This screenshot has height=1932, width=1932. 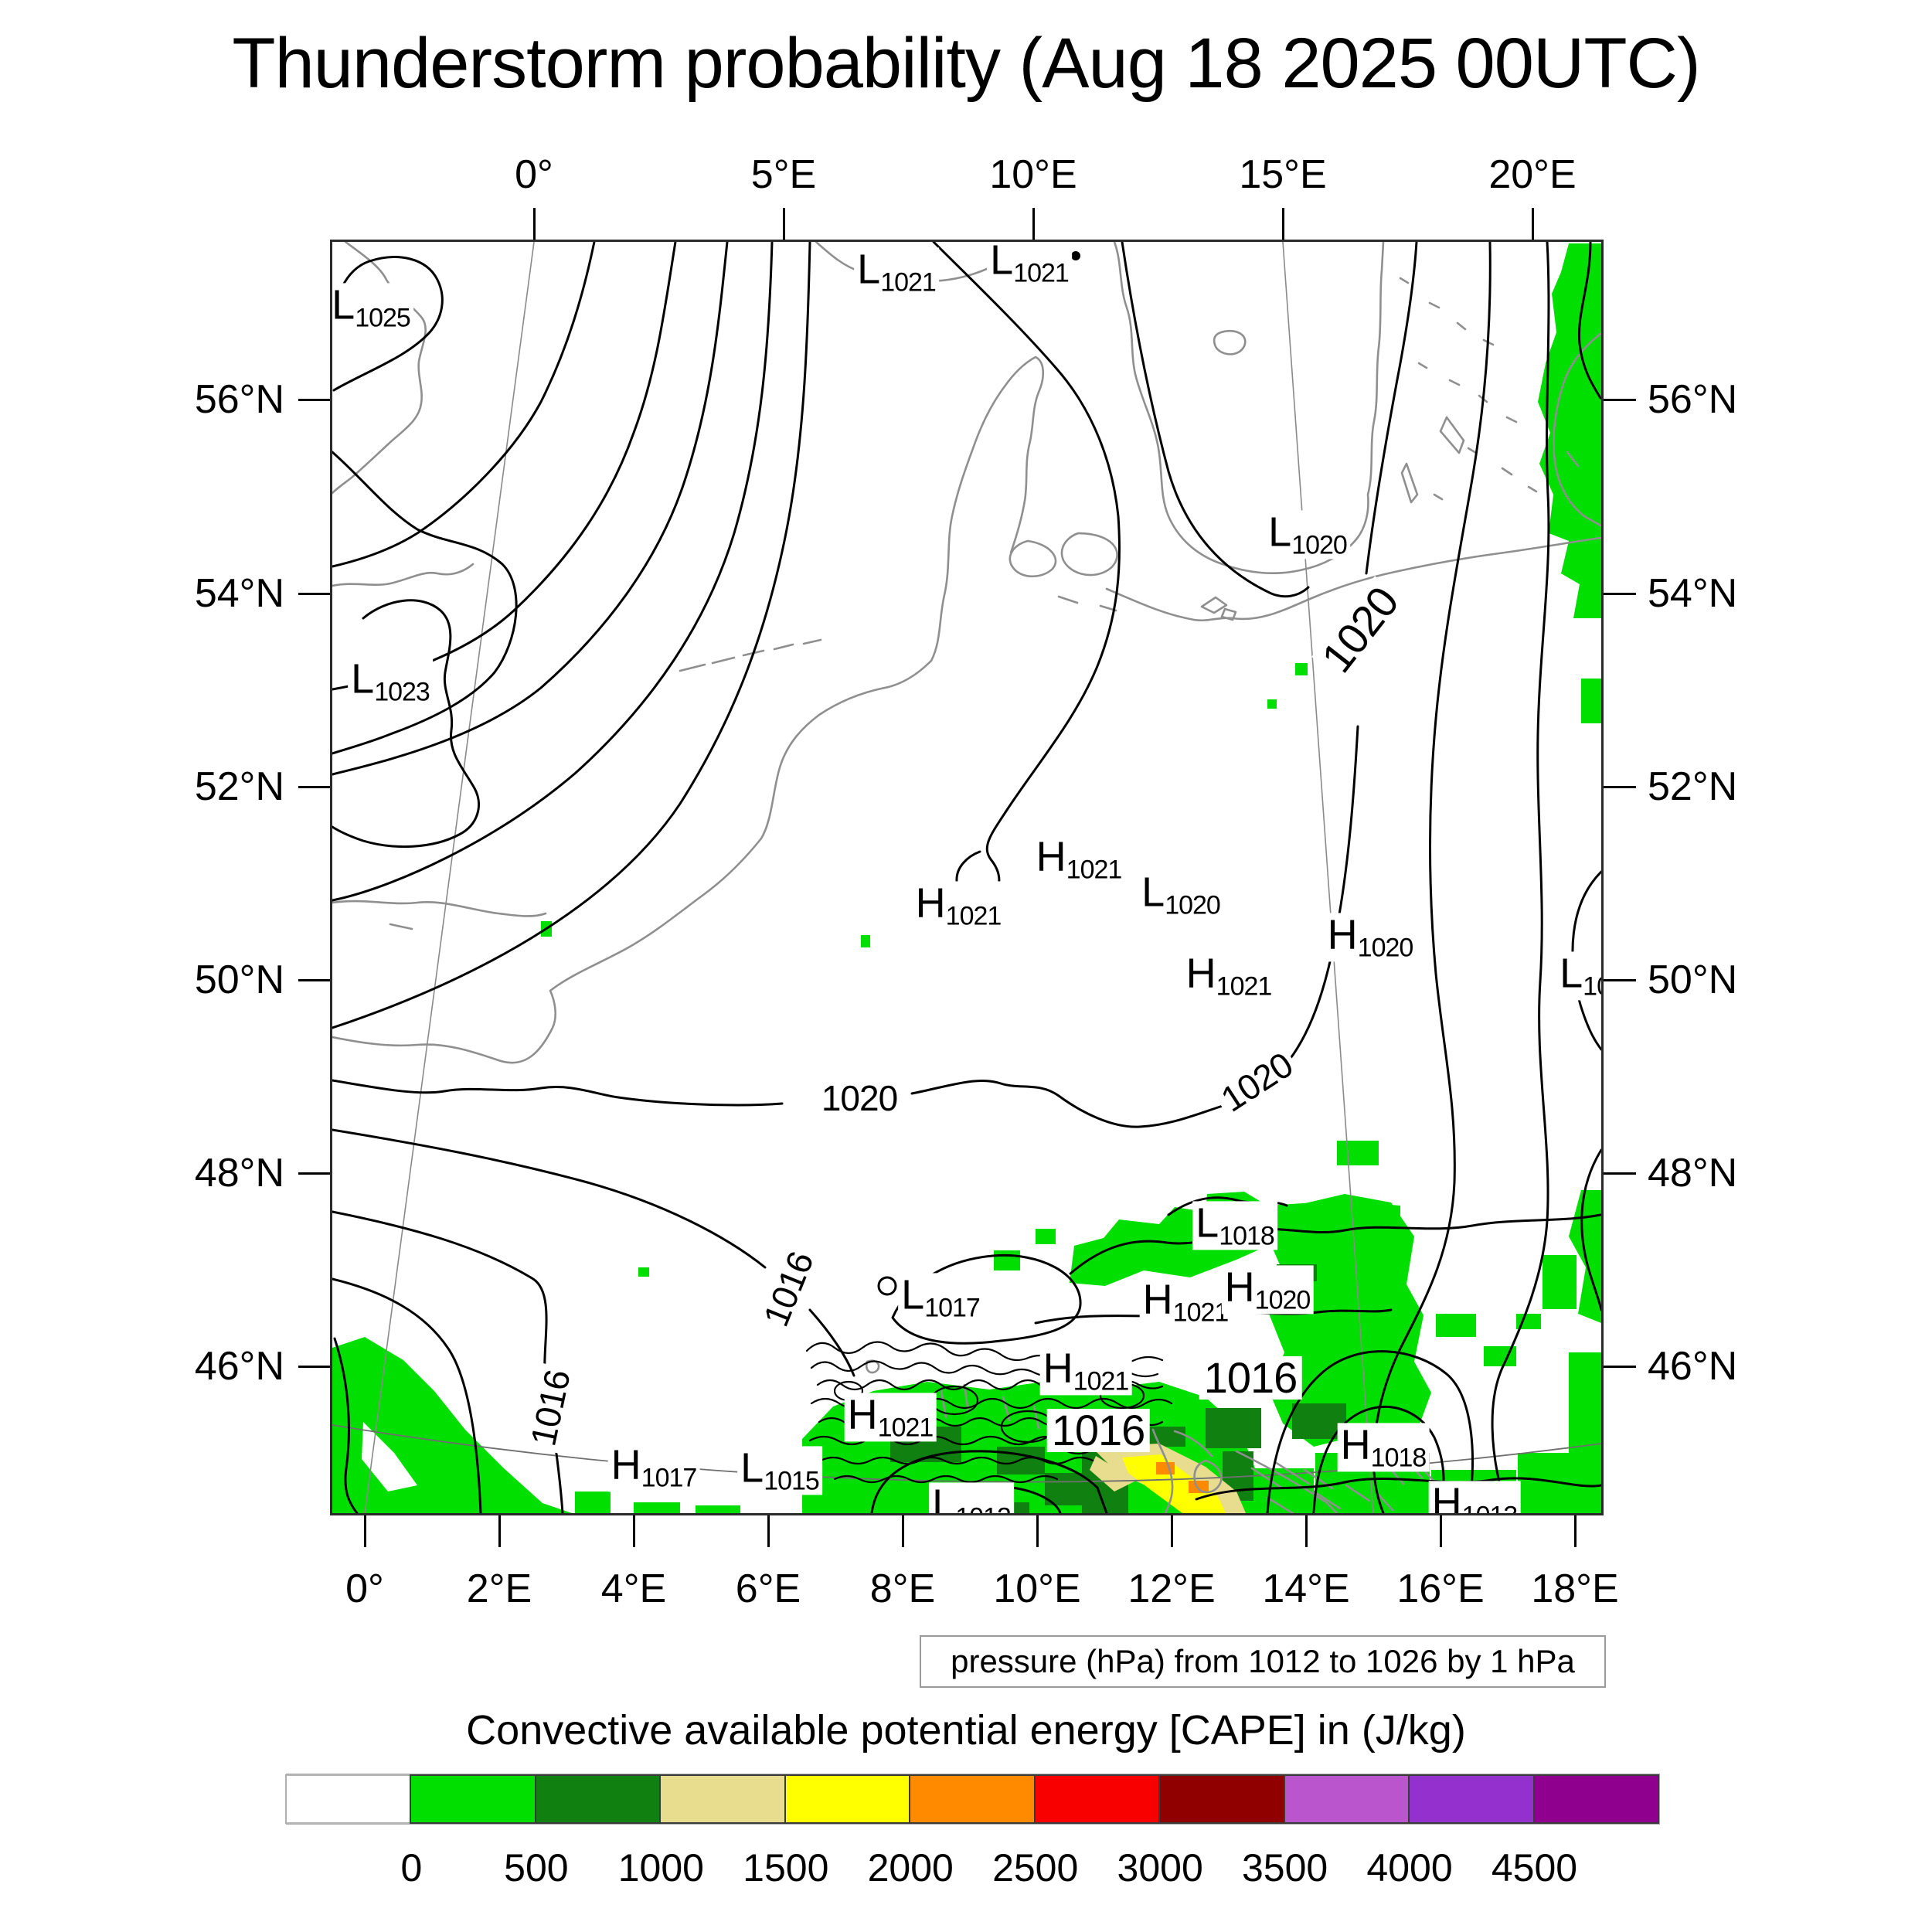 I want to click on bottom-axis-label: 18°E, so click(x=1575, y=1588).